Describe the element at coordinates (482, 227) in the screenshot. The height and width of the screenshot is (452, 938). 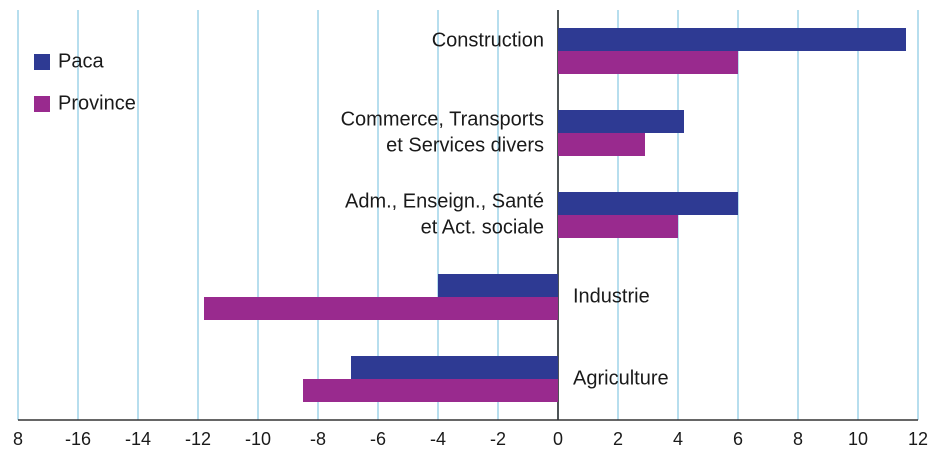
I see `category-label: et Act. sociale` at that location.